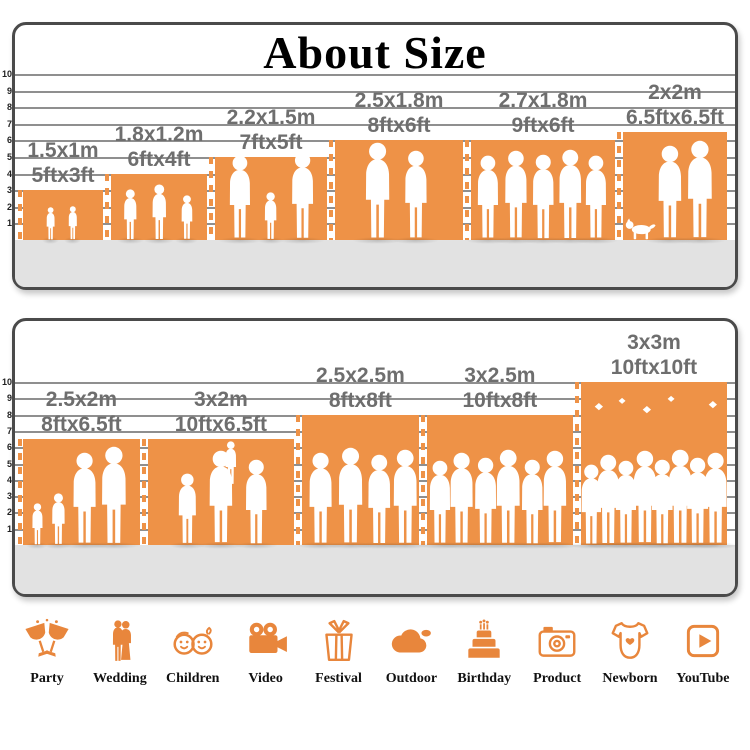 This screenshot has width=750, height=750. I want to click on wedding-icon, so click(120, 641).